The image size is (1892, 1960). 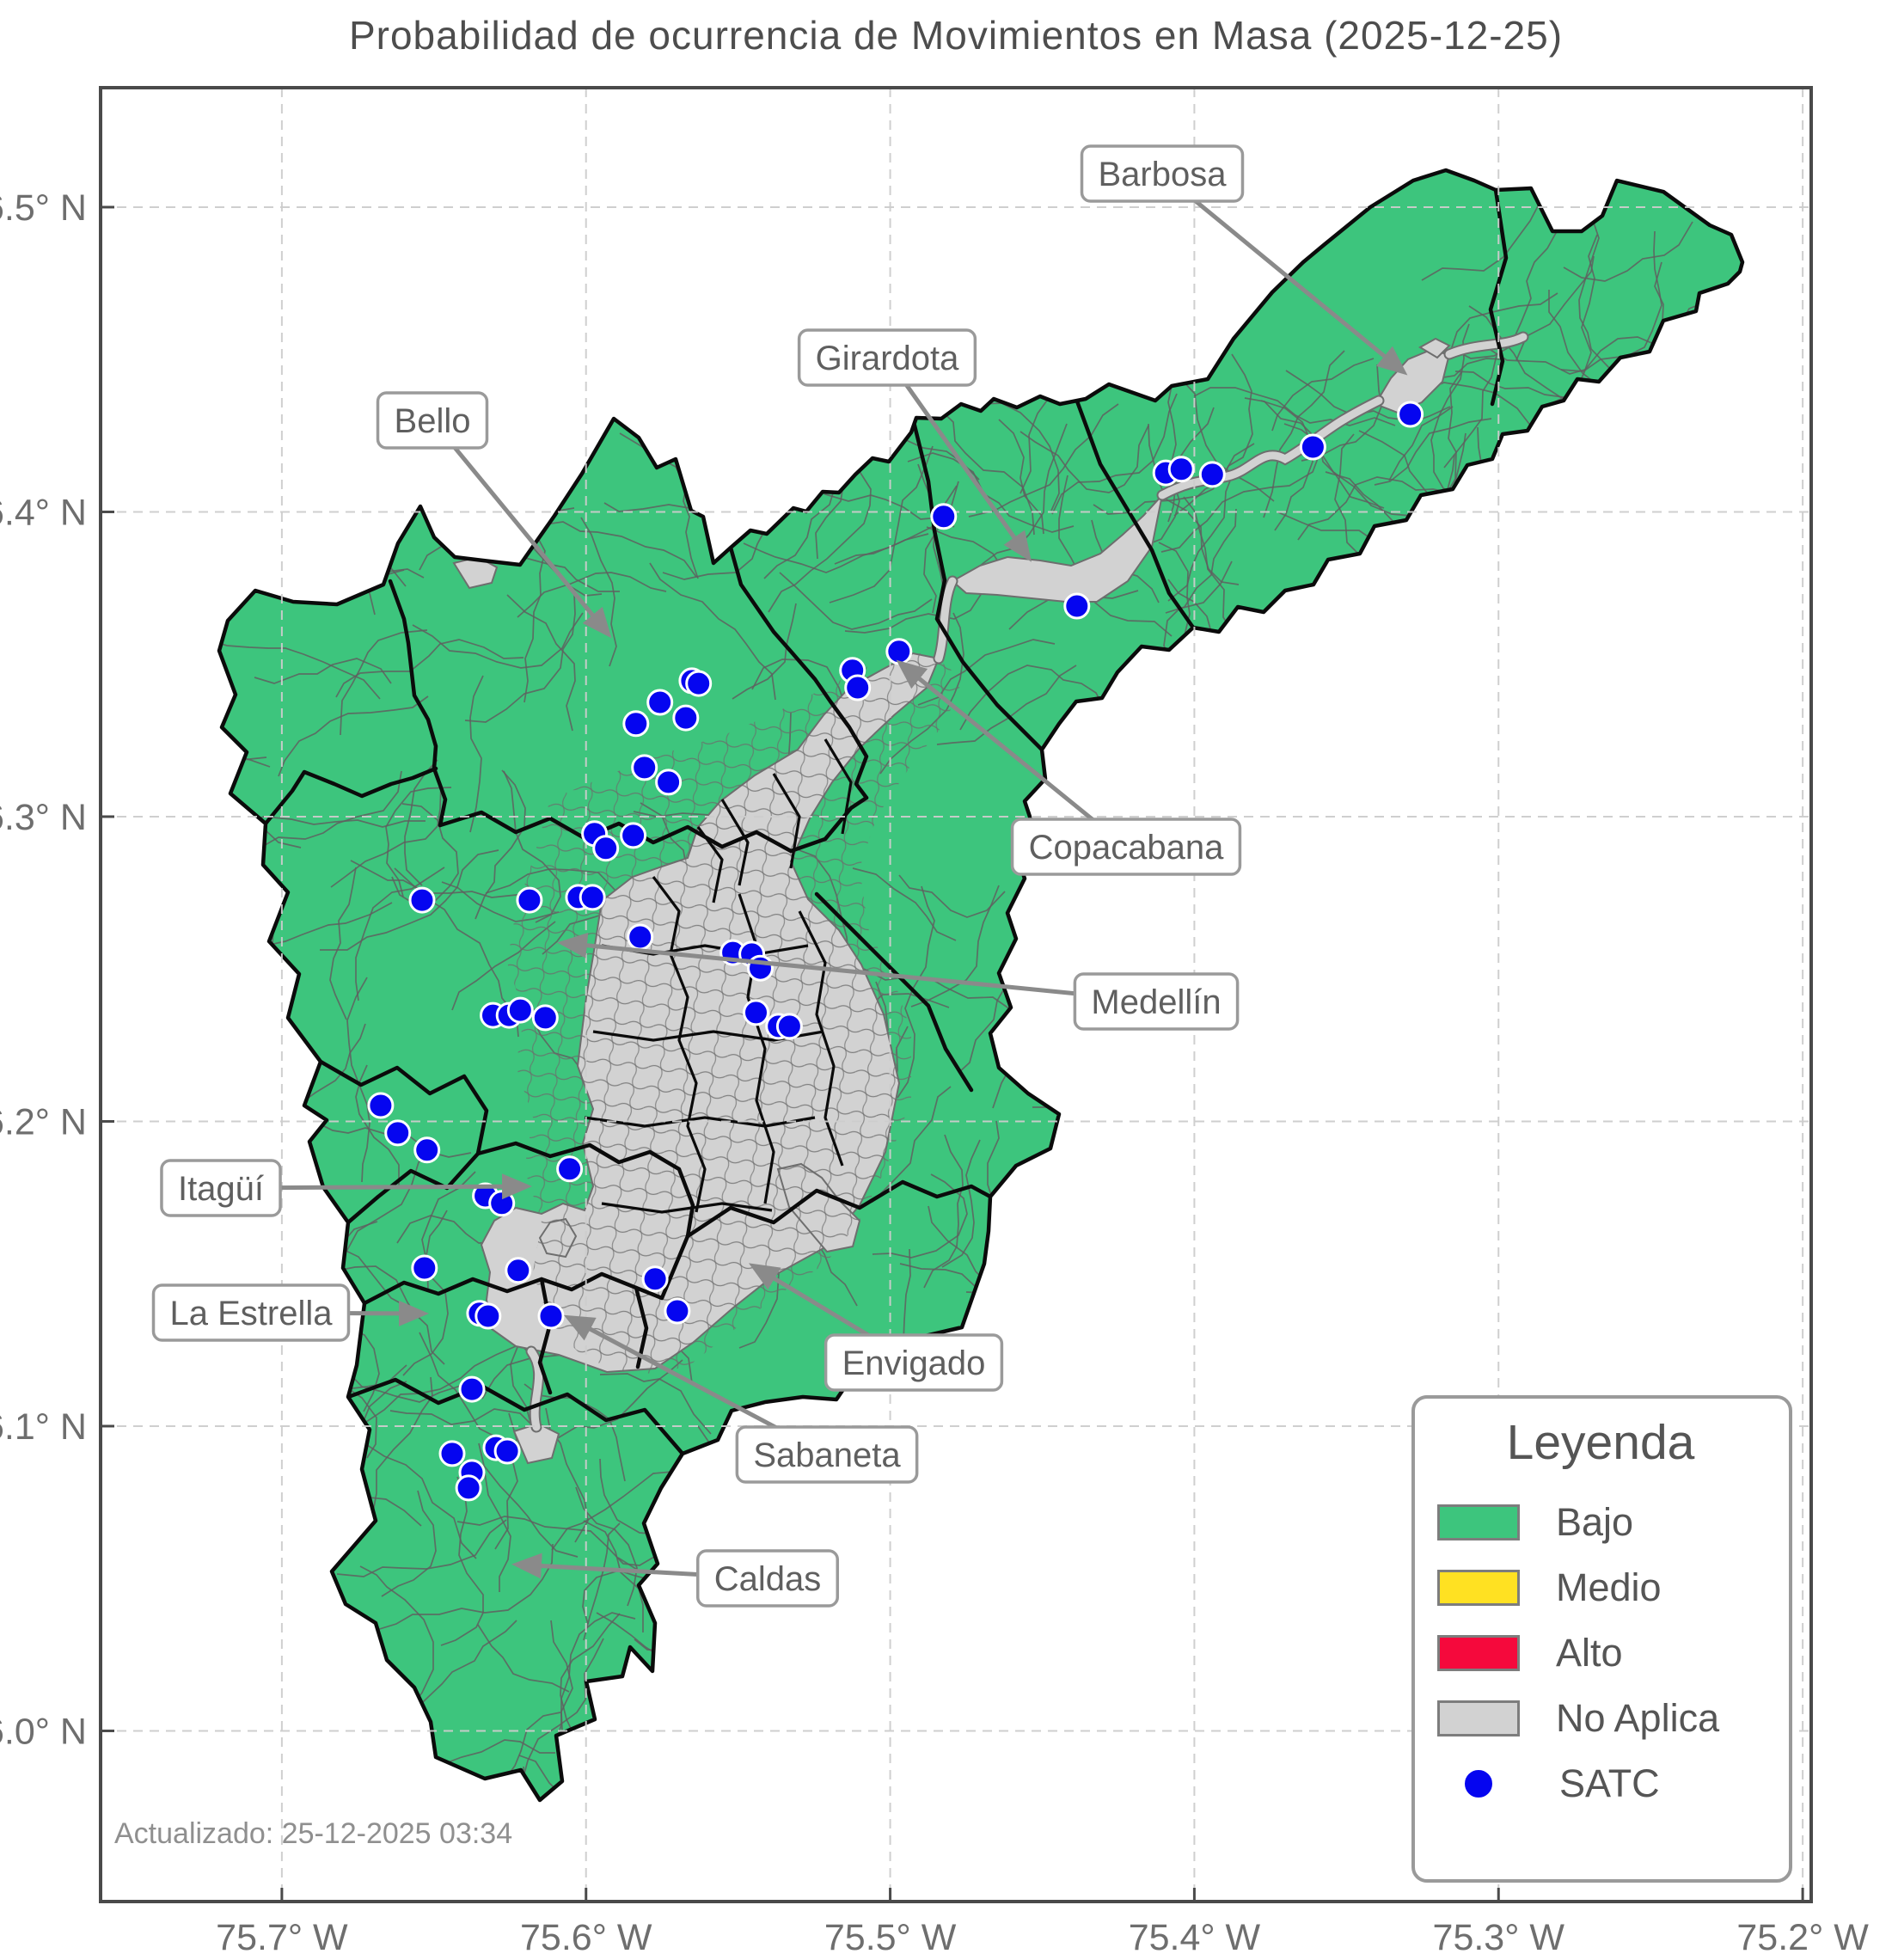 I want to click on legend-dot-marker, so click(x=1478, y=1783).